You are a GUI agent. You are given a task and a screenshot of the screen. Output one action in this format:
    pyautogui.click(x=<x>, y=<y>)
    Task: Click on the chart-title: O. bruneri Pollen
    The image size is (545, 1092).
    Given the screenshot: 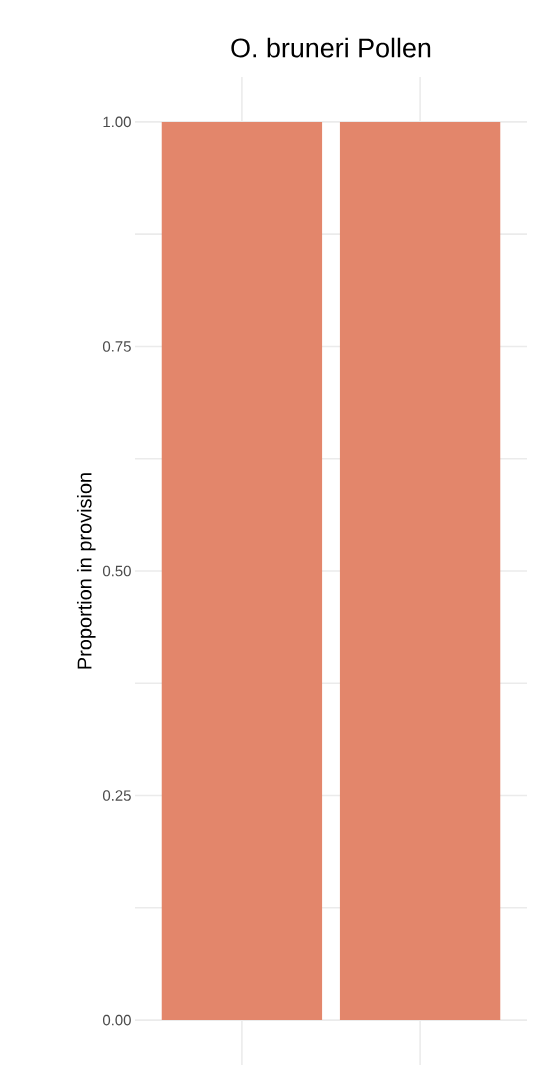 What is the action you would take?
    pyautogui.click(x=331, y=47)
    